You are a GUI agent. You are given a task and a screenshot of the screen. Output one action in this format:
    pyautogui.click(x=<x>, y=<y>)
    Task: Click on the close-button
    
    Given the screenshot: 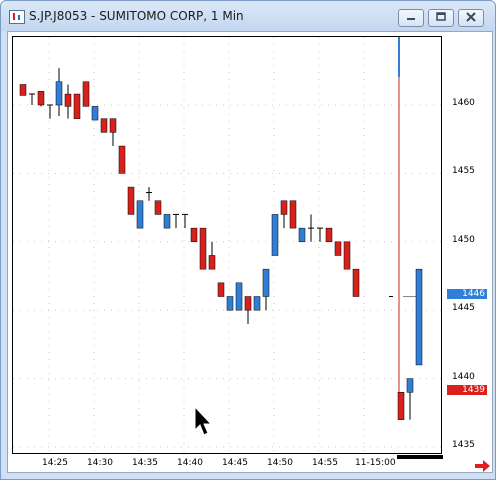 What is the action you would take?
    pyautogui.click(x=471, y=18)
    